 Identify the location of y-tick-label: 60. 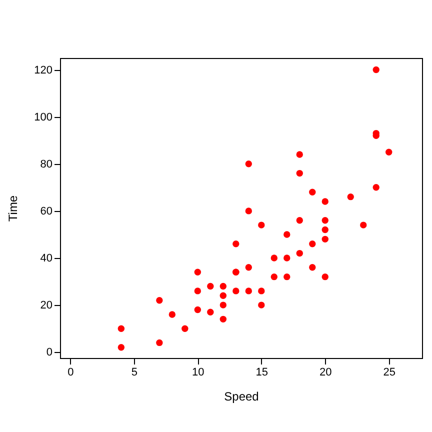
(46, 211).